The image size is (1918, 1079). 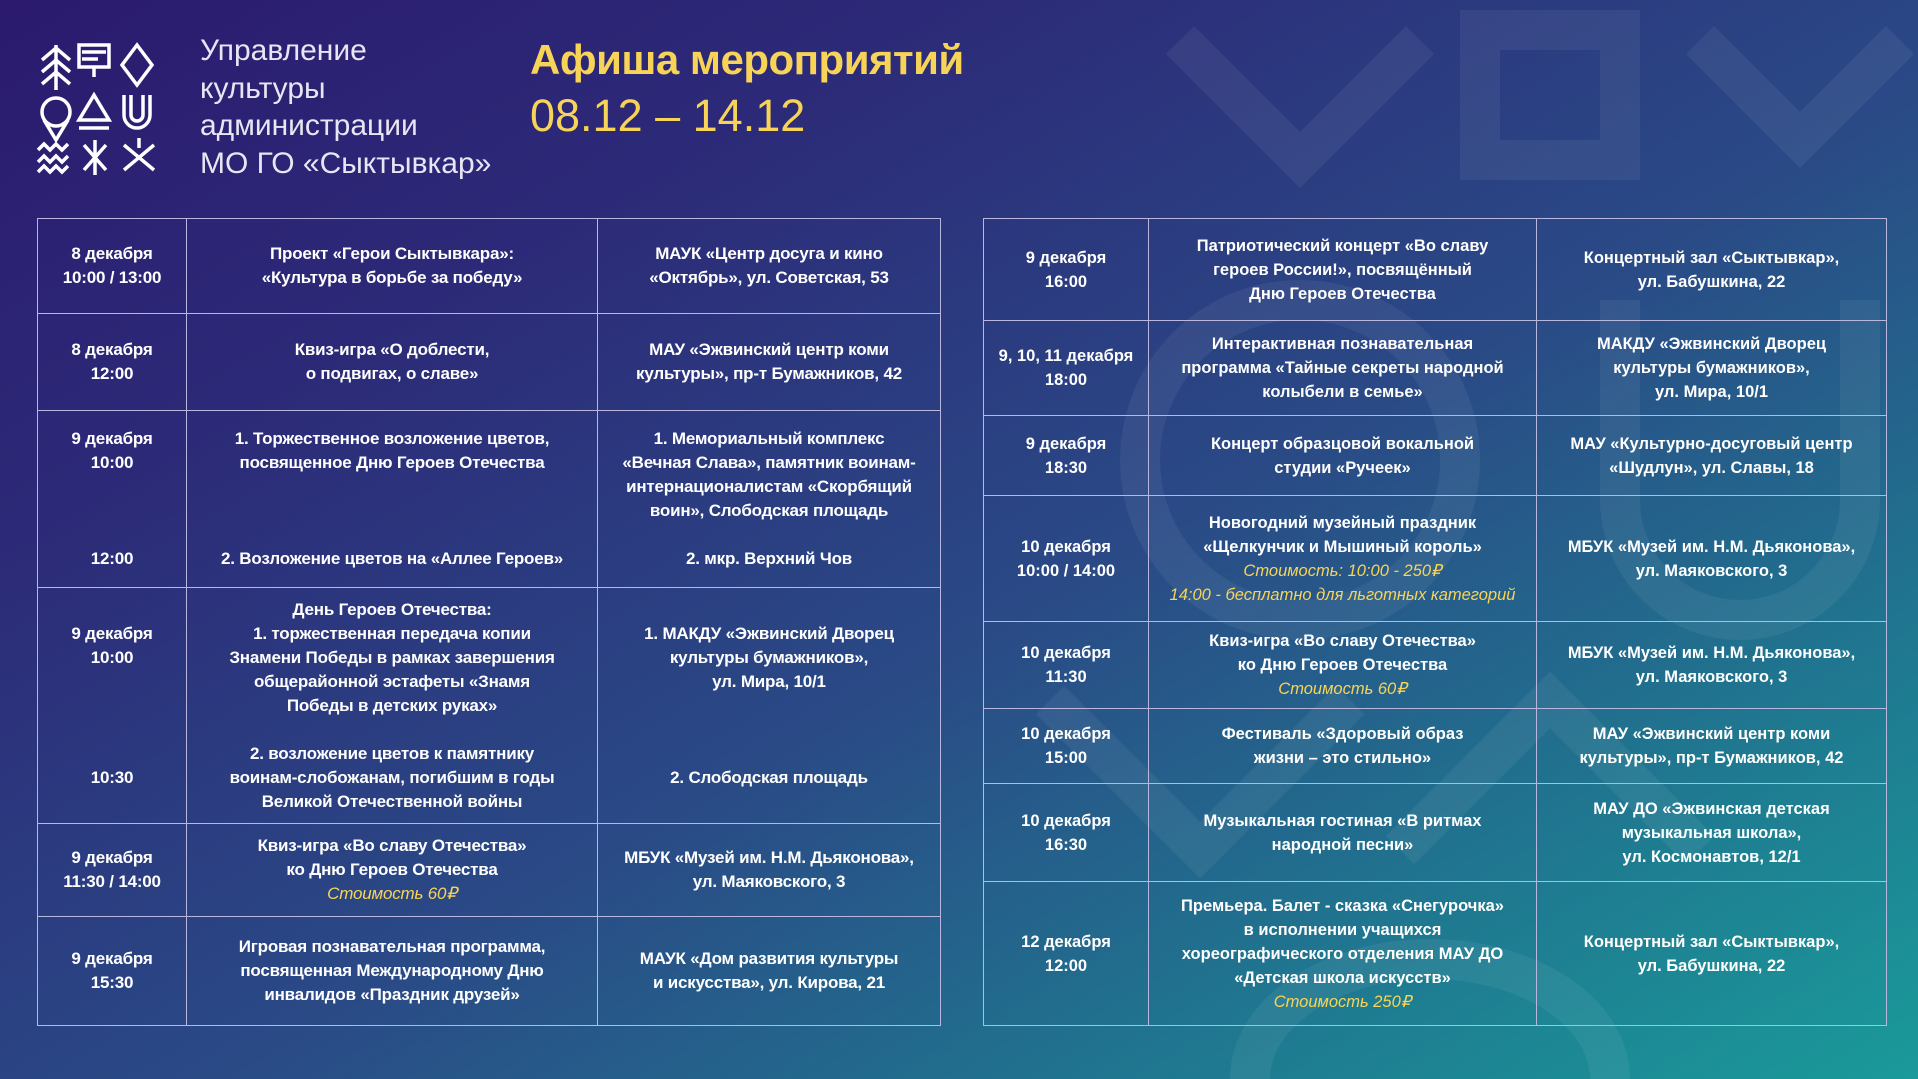 What do you see at coordinates (769, 277) in the screenshot?
I see `cell-line: «Октябрь», ул. Советская, 53` at bounding box center [769, 277].